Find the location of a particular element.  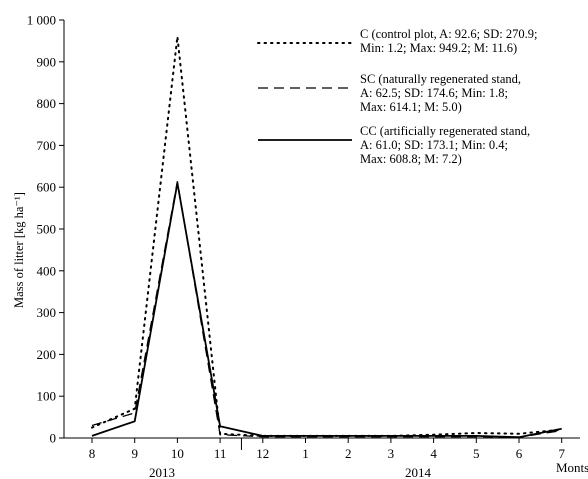

year-label-2014: 2014 is located at coordinates (418, 472).